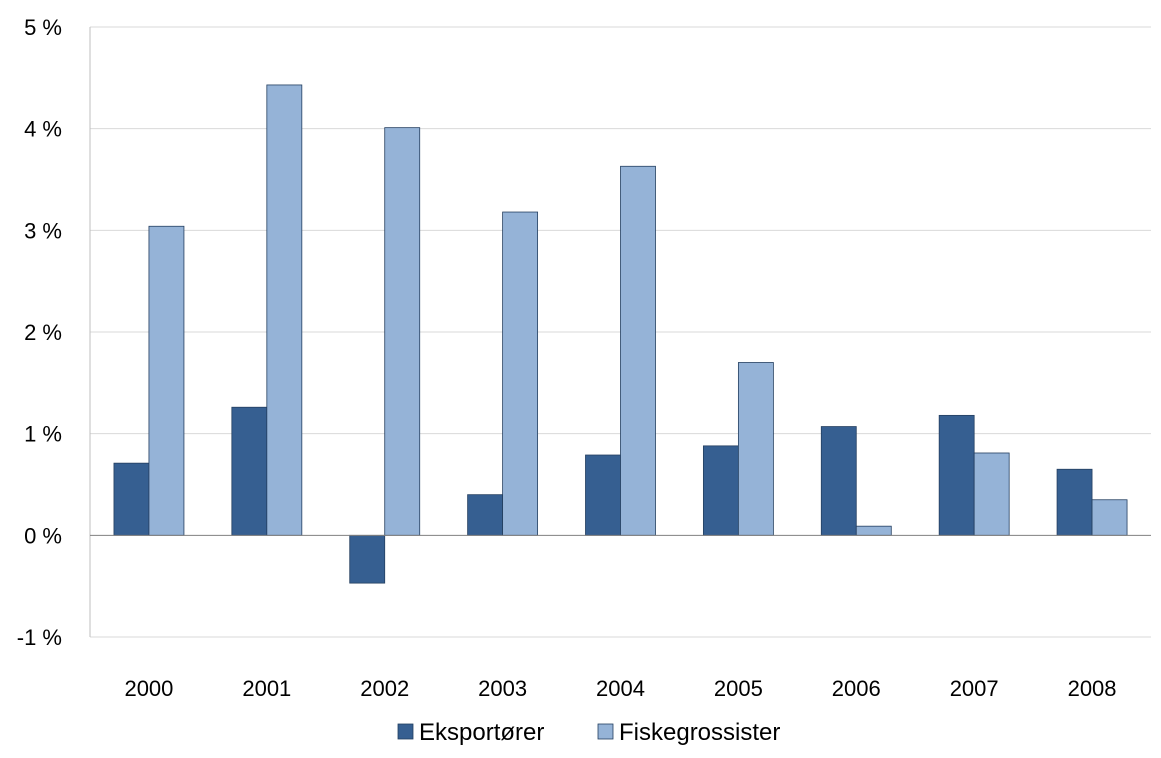 This screenshot has height=758, width=1161. I want to click on bar-eksport-rer-2005, so click(720, 490).